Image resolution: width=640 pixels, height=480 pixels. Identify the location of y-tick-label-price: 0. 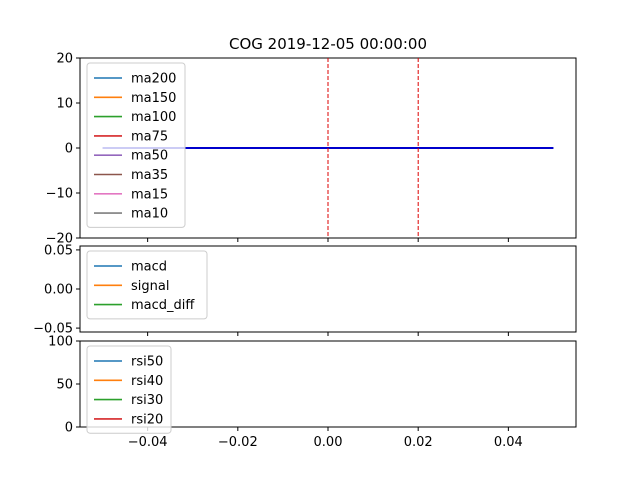
(69, 149).